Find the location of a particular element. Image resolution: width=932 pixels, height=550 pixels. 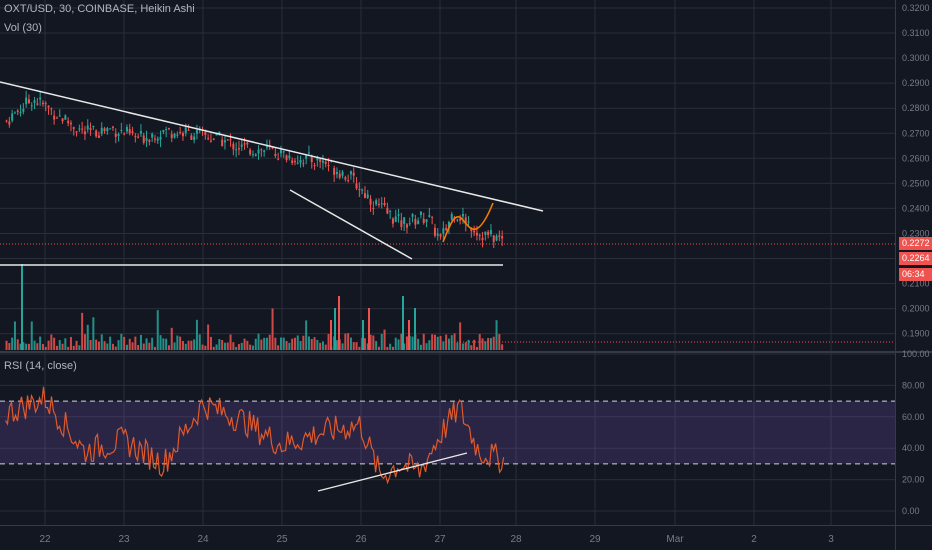

projection-curve is located at coordinates (468, 222).